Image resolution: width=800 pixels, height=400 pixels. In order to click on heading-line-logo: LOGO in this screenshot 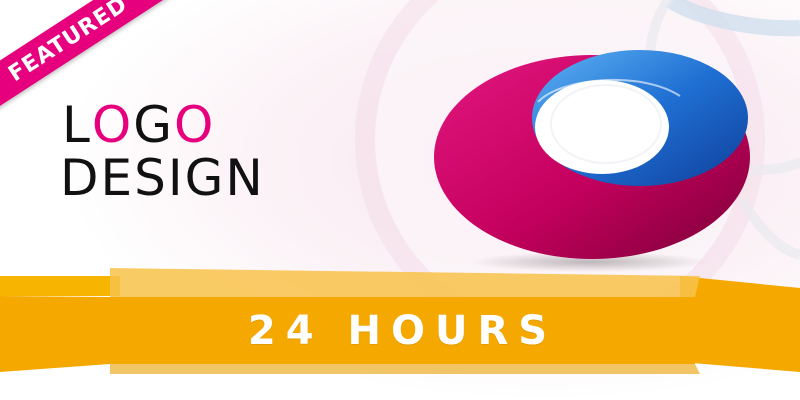, I will do `click(138, 125)`.